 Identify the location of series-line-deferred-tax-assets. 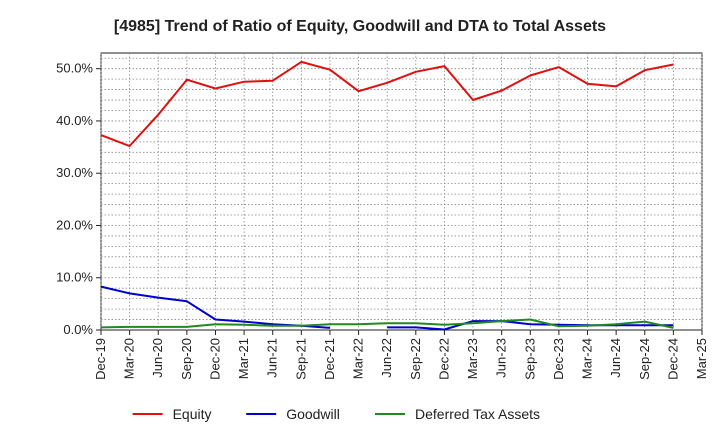
(387, 323).